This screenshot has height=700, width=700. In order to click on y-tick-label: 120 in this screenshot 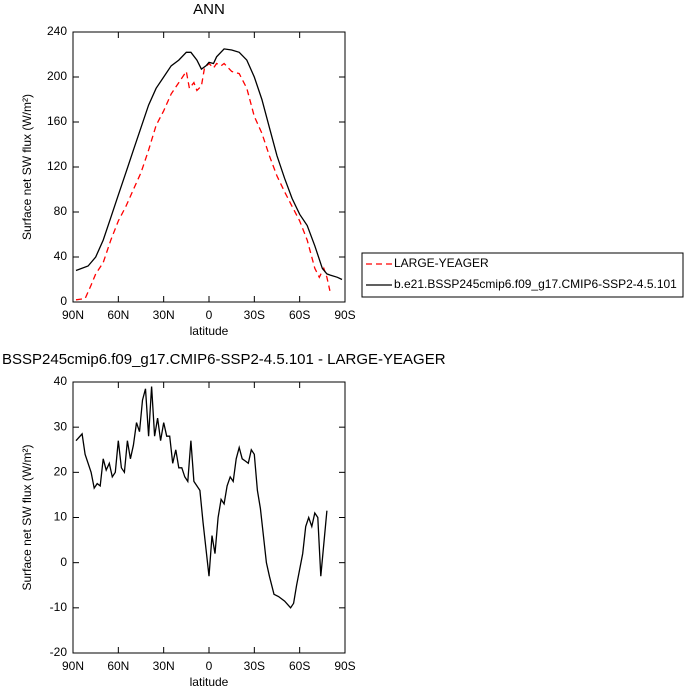, I will do `click(57, 166)`.